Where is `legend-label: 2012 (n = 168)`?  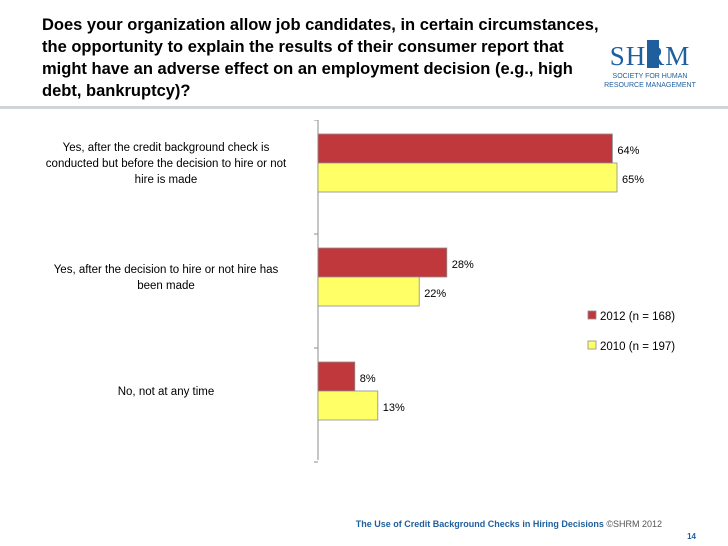
legend-label: 2012 (n = 168) is located at coordinates (637, 317).